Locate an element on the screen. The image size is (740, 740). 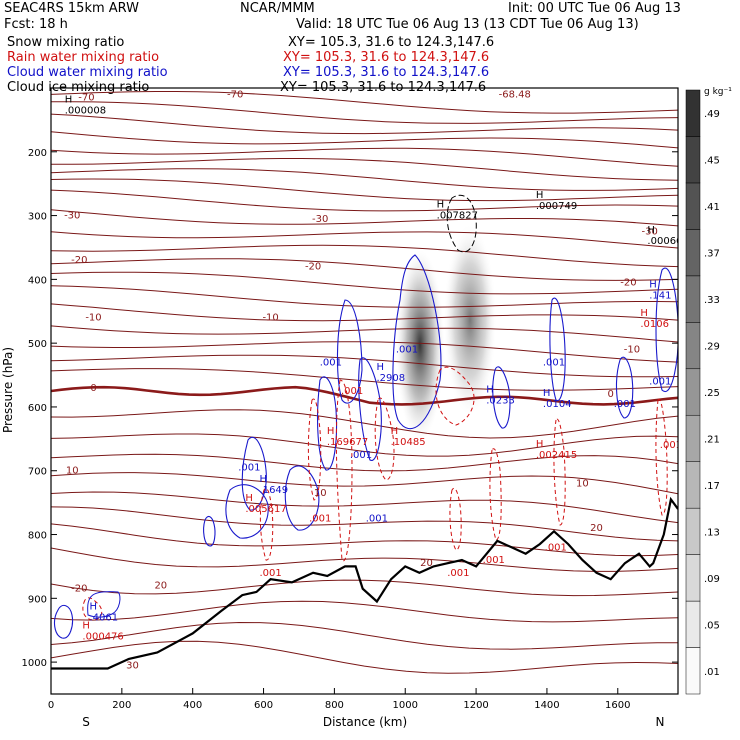
field-cloud-water-xy: XY= 105.3, 31.6 to 124.3,147.6 is located at coordinates (386, 72).